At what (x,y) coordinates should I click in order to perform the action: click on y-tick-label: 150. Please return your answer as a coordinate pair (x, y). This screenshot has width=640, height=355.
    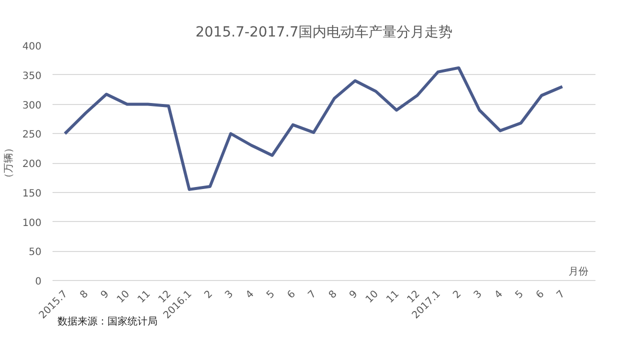
    Looking at the image, I should click on (32, 194).